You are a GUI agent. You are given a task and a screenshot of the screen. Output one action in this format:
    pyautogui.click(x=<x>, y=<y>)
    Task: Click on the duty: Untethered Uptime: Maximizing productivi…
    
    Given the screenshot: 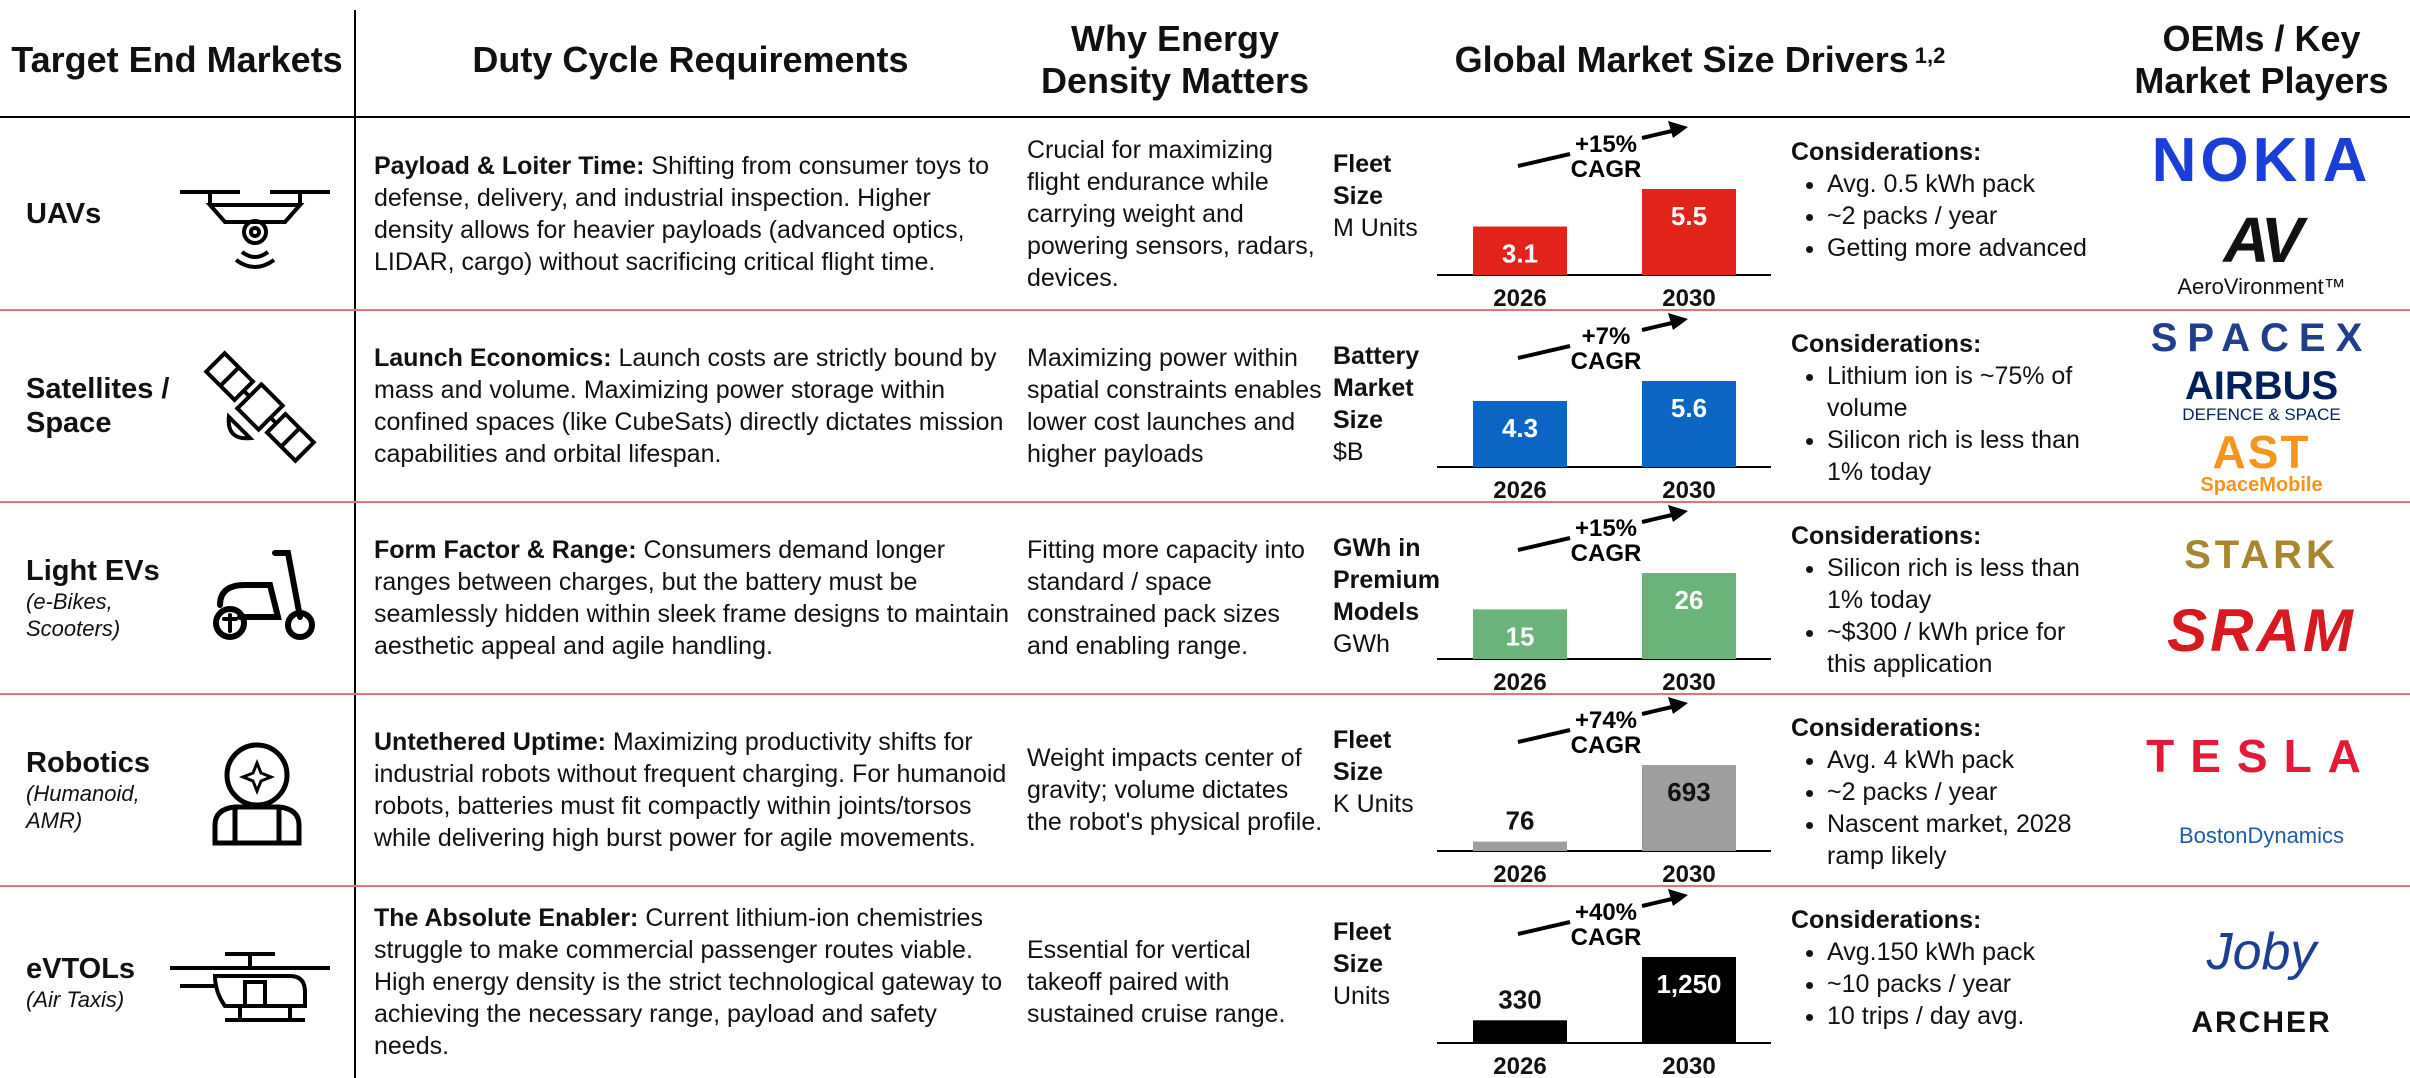 What is the action you would take?
    pyautogui.click(x=694, y=790)
    